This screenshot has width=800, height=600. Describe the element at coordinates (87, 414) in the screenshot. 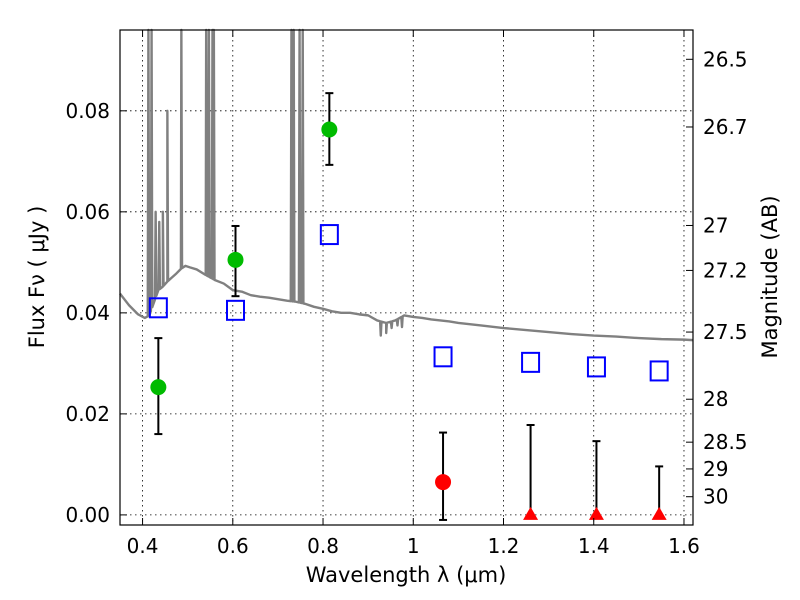

I see `y-tick-label: 0.02` at that location.